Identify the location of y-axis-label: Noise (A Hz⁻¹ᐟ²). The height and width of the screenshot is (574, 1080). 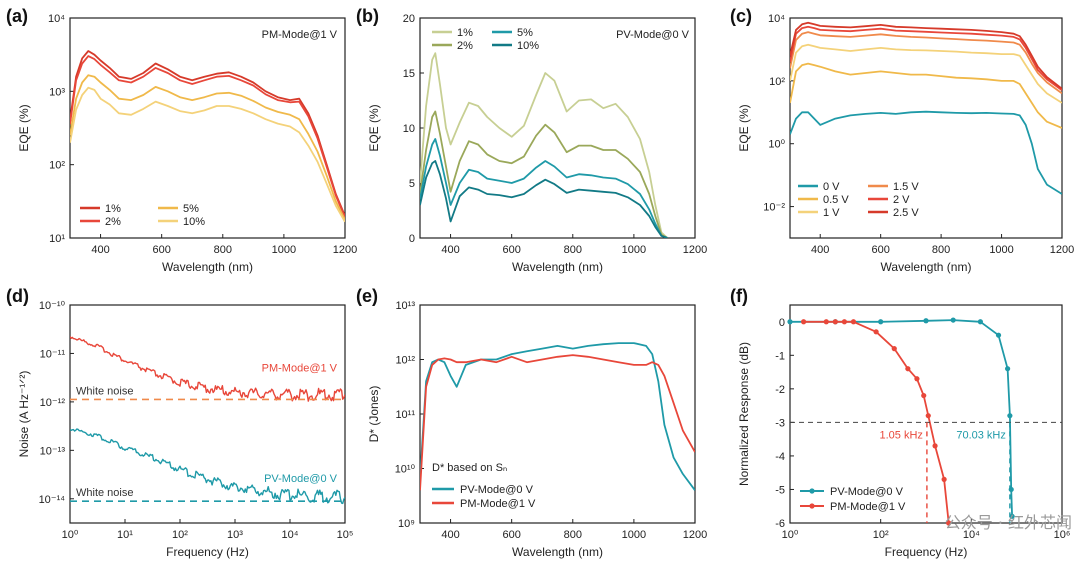
(24, 414).